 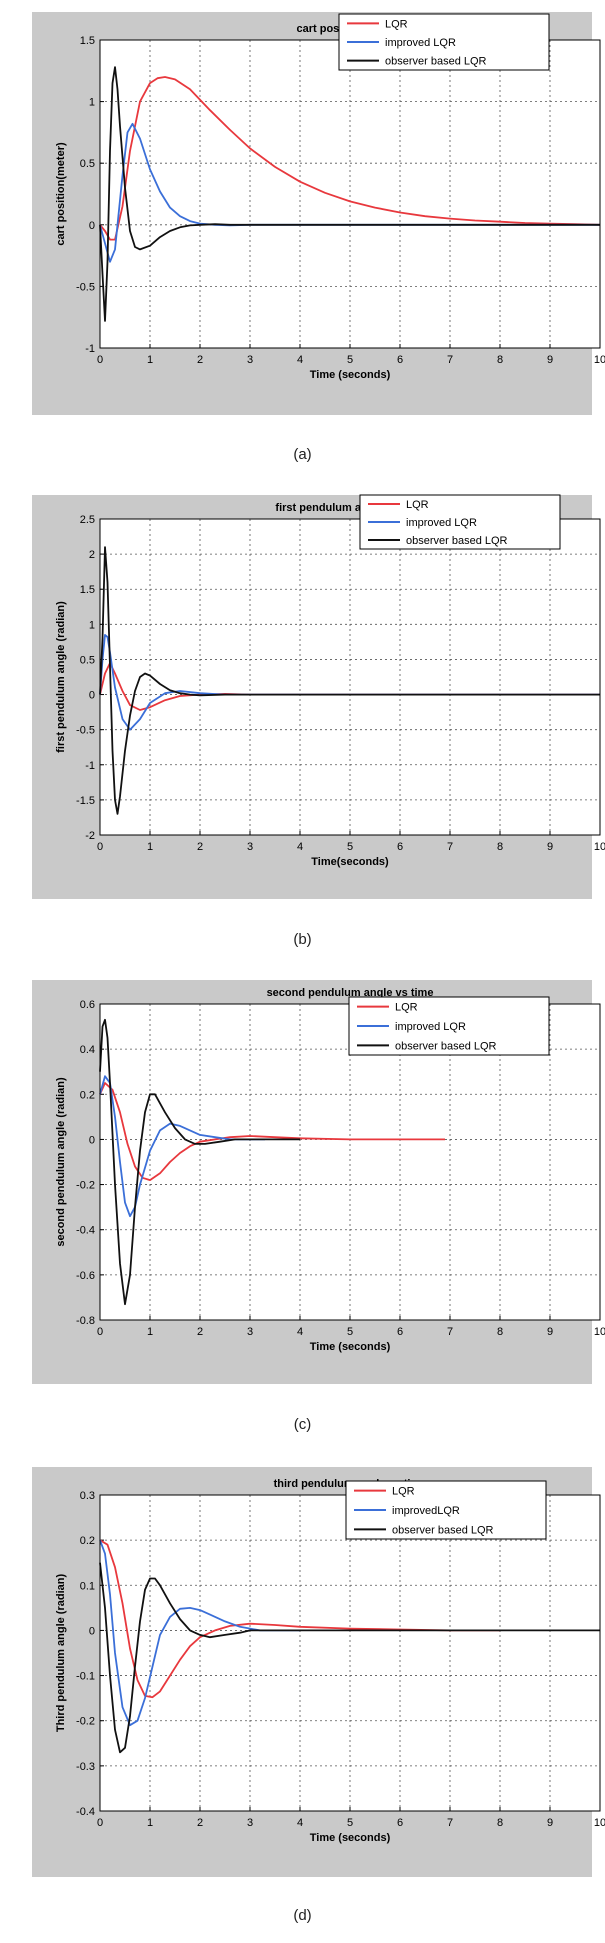 I want to click on y-tick-label: -0.4, so click(x=85, y=1231).